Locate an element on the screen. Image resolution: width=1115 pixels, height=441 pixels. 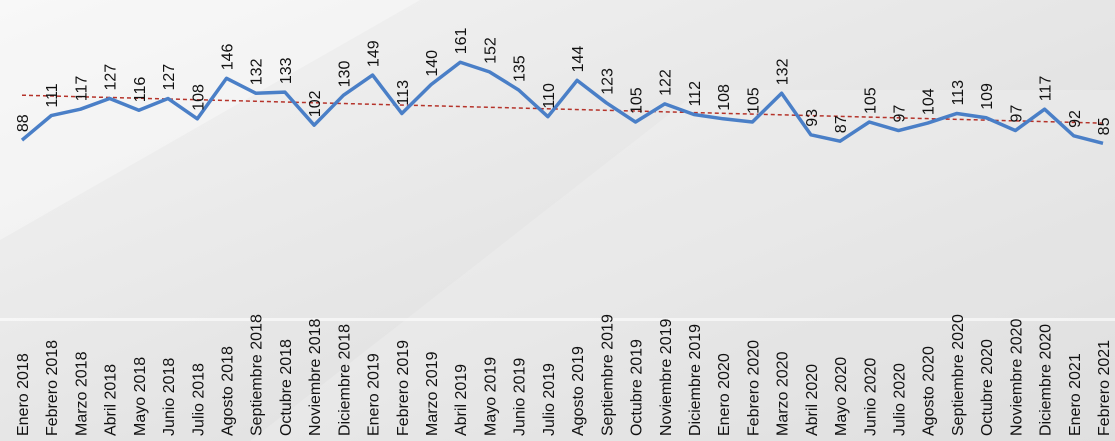
x-tick-label: Marzo 2018 is located at coordinates (81, 393).